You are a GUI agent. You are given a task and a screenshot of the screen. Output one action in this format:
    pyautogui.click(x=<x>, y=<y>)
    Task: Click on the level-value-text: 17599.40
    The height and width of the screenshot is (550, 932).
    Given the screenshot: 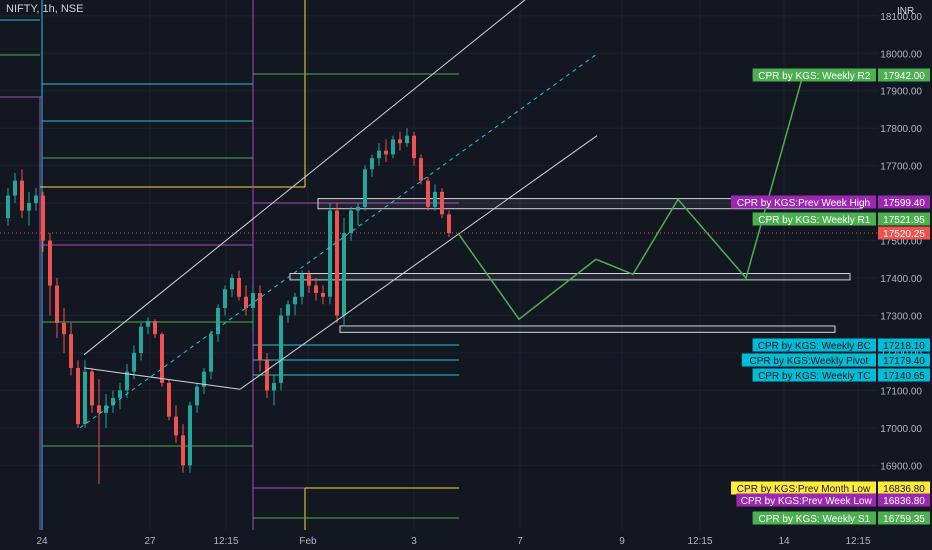 What is the action you would take?
    pyautogui.click(x=904, y=203)
    